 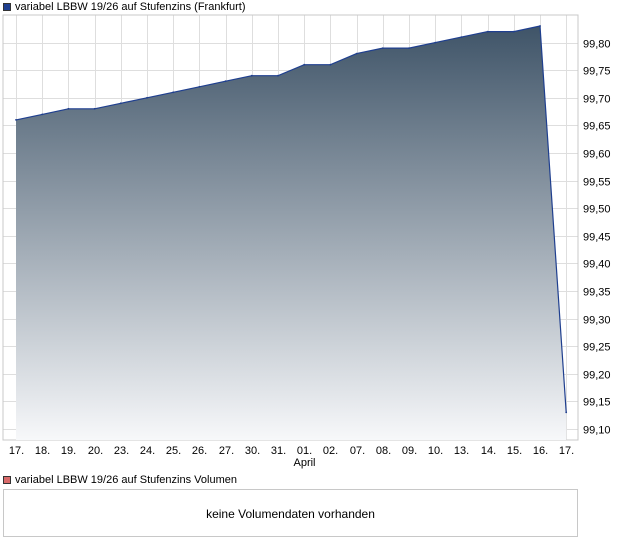 What do you see at coordinates (540, 451) in the screenshot?
I see `x-tick-label: 16.` at bounding box center [540, 451].